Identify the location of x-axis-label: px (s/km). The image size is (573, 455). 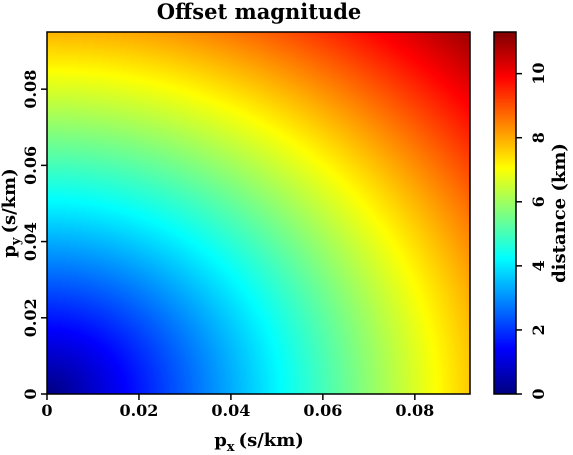
(259, 442).